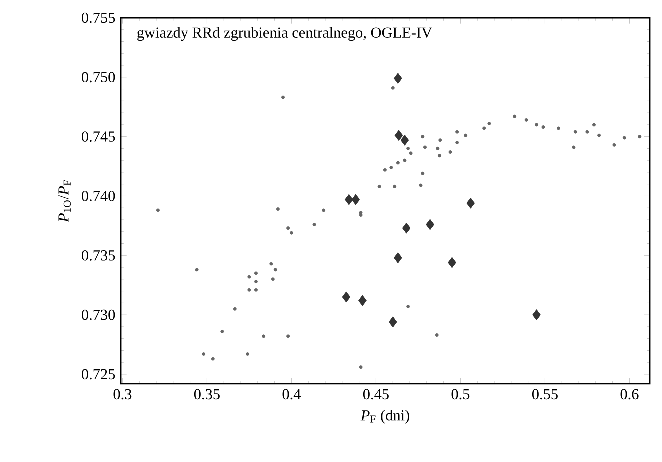  I want to click on text: gwiazdy RRd zgrubienia centralnego, OGLE-IV, so click(285, 34).